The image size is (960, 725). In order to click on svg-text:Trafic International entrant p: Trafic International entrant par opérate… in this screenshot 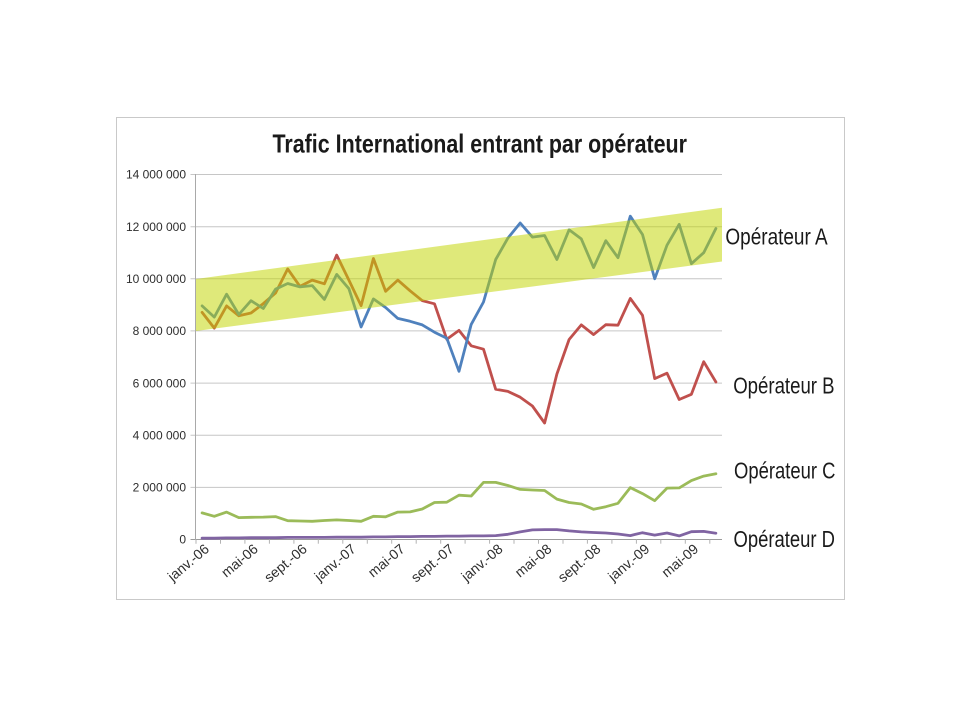, I will do `click(480, 144)`.